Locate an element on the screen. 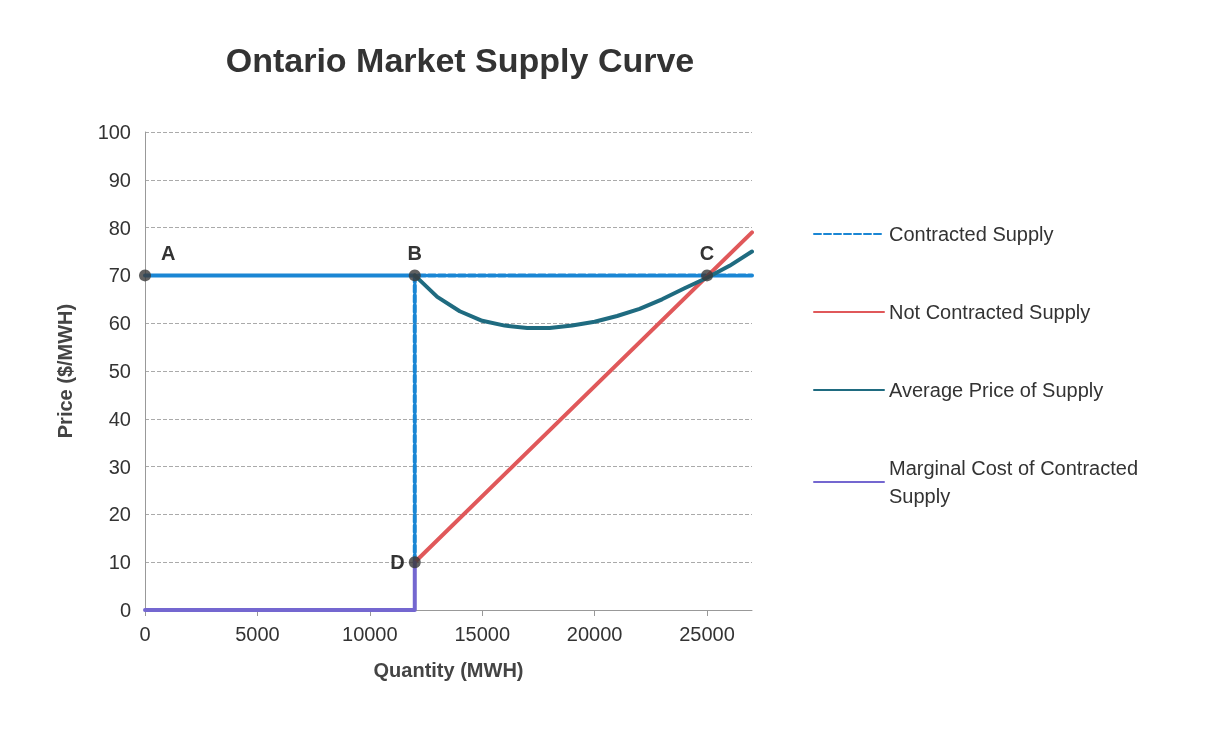  x-tick-label: 10000 is located at coordinates (370, 634).